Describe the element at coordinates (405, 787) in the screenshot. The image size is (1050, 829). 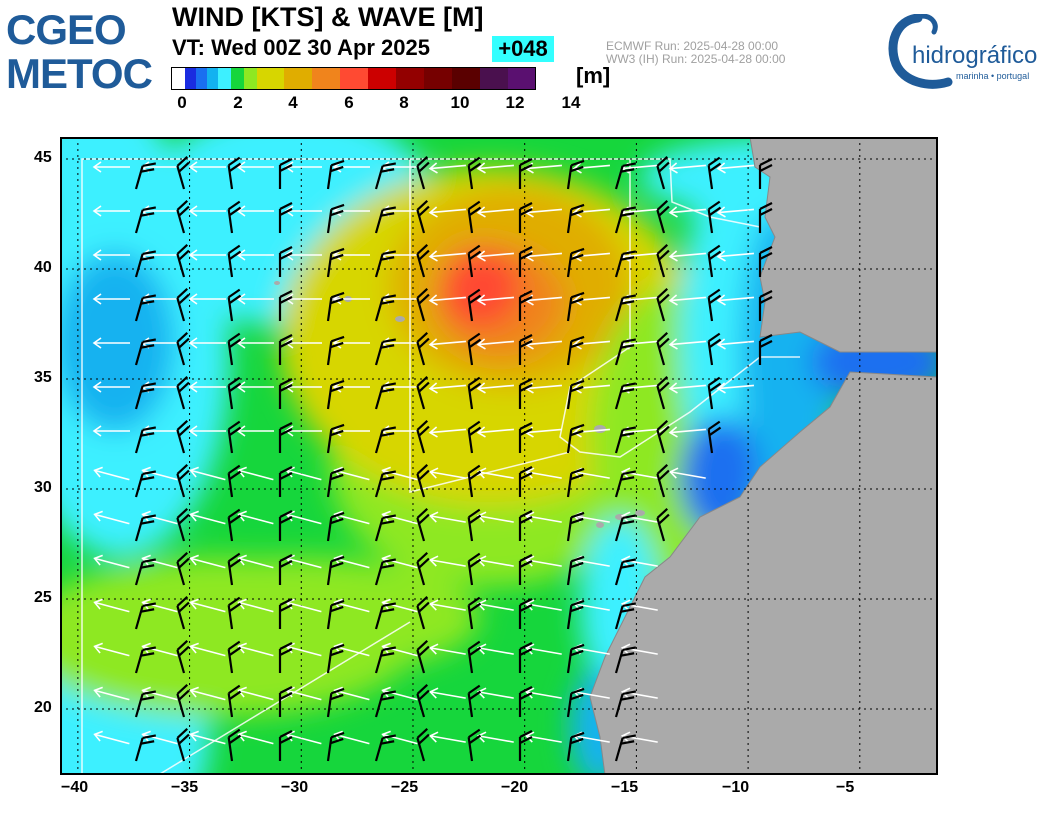
I see `x-tick-label: −25` at that location.